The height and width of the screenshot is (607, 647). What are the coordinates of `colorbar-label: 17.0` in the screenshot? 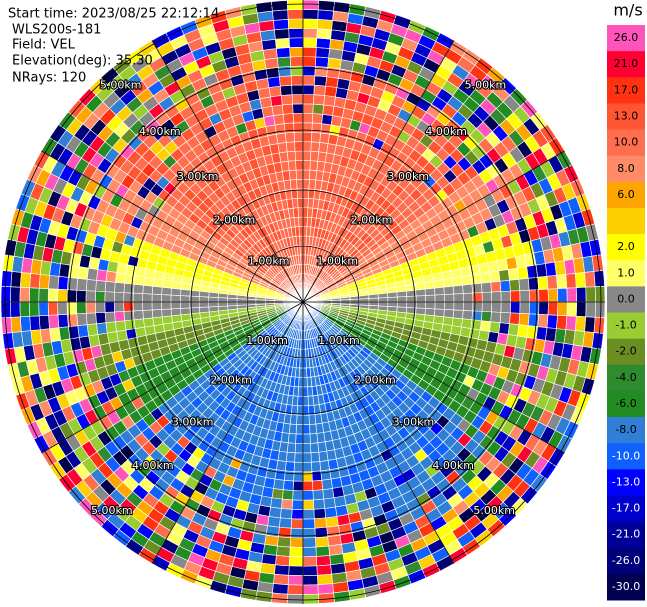 It's located at (626, 89).